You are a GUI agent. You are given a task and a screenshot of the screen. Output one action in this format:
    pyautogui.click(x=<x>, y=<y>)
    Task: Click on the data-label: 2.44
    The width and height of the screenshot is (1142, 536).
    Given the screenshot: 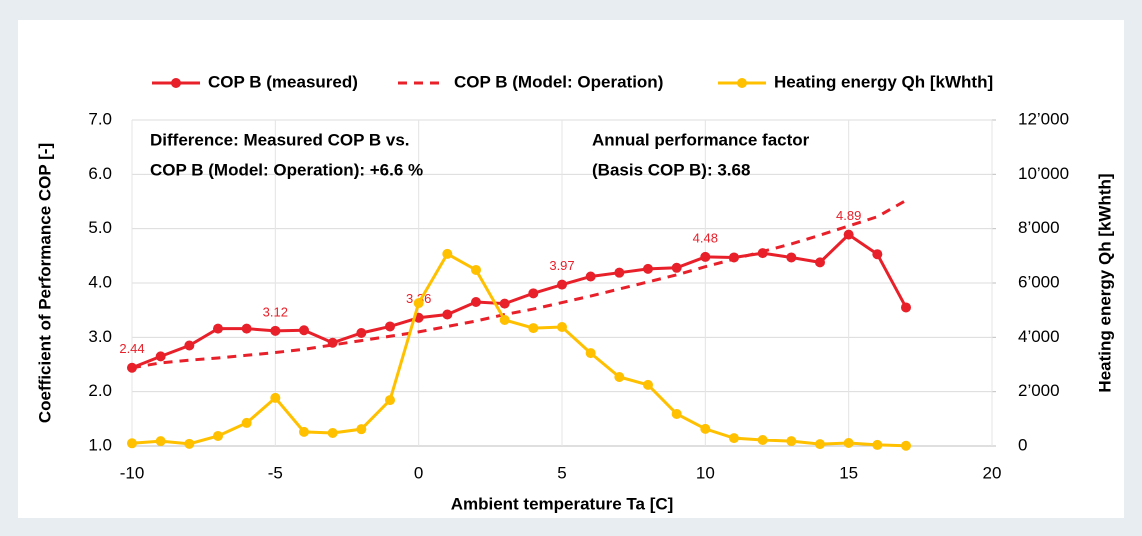 What is the action you would take?
    pyautogui.click(x=131, y=348)
    